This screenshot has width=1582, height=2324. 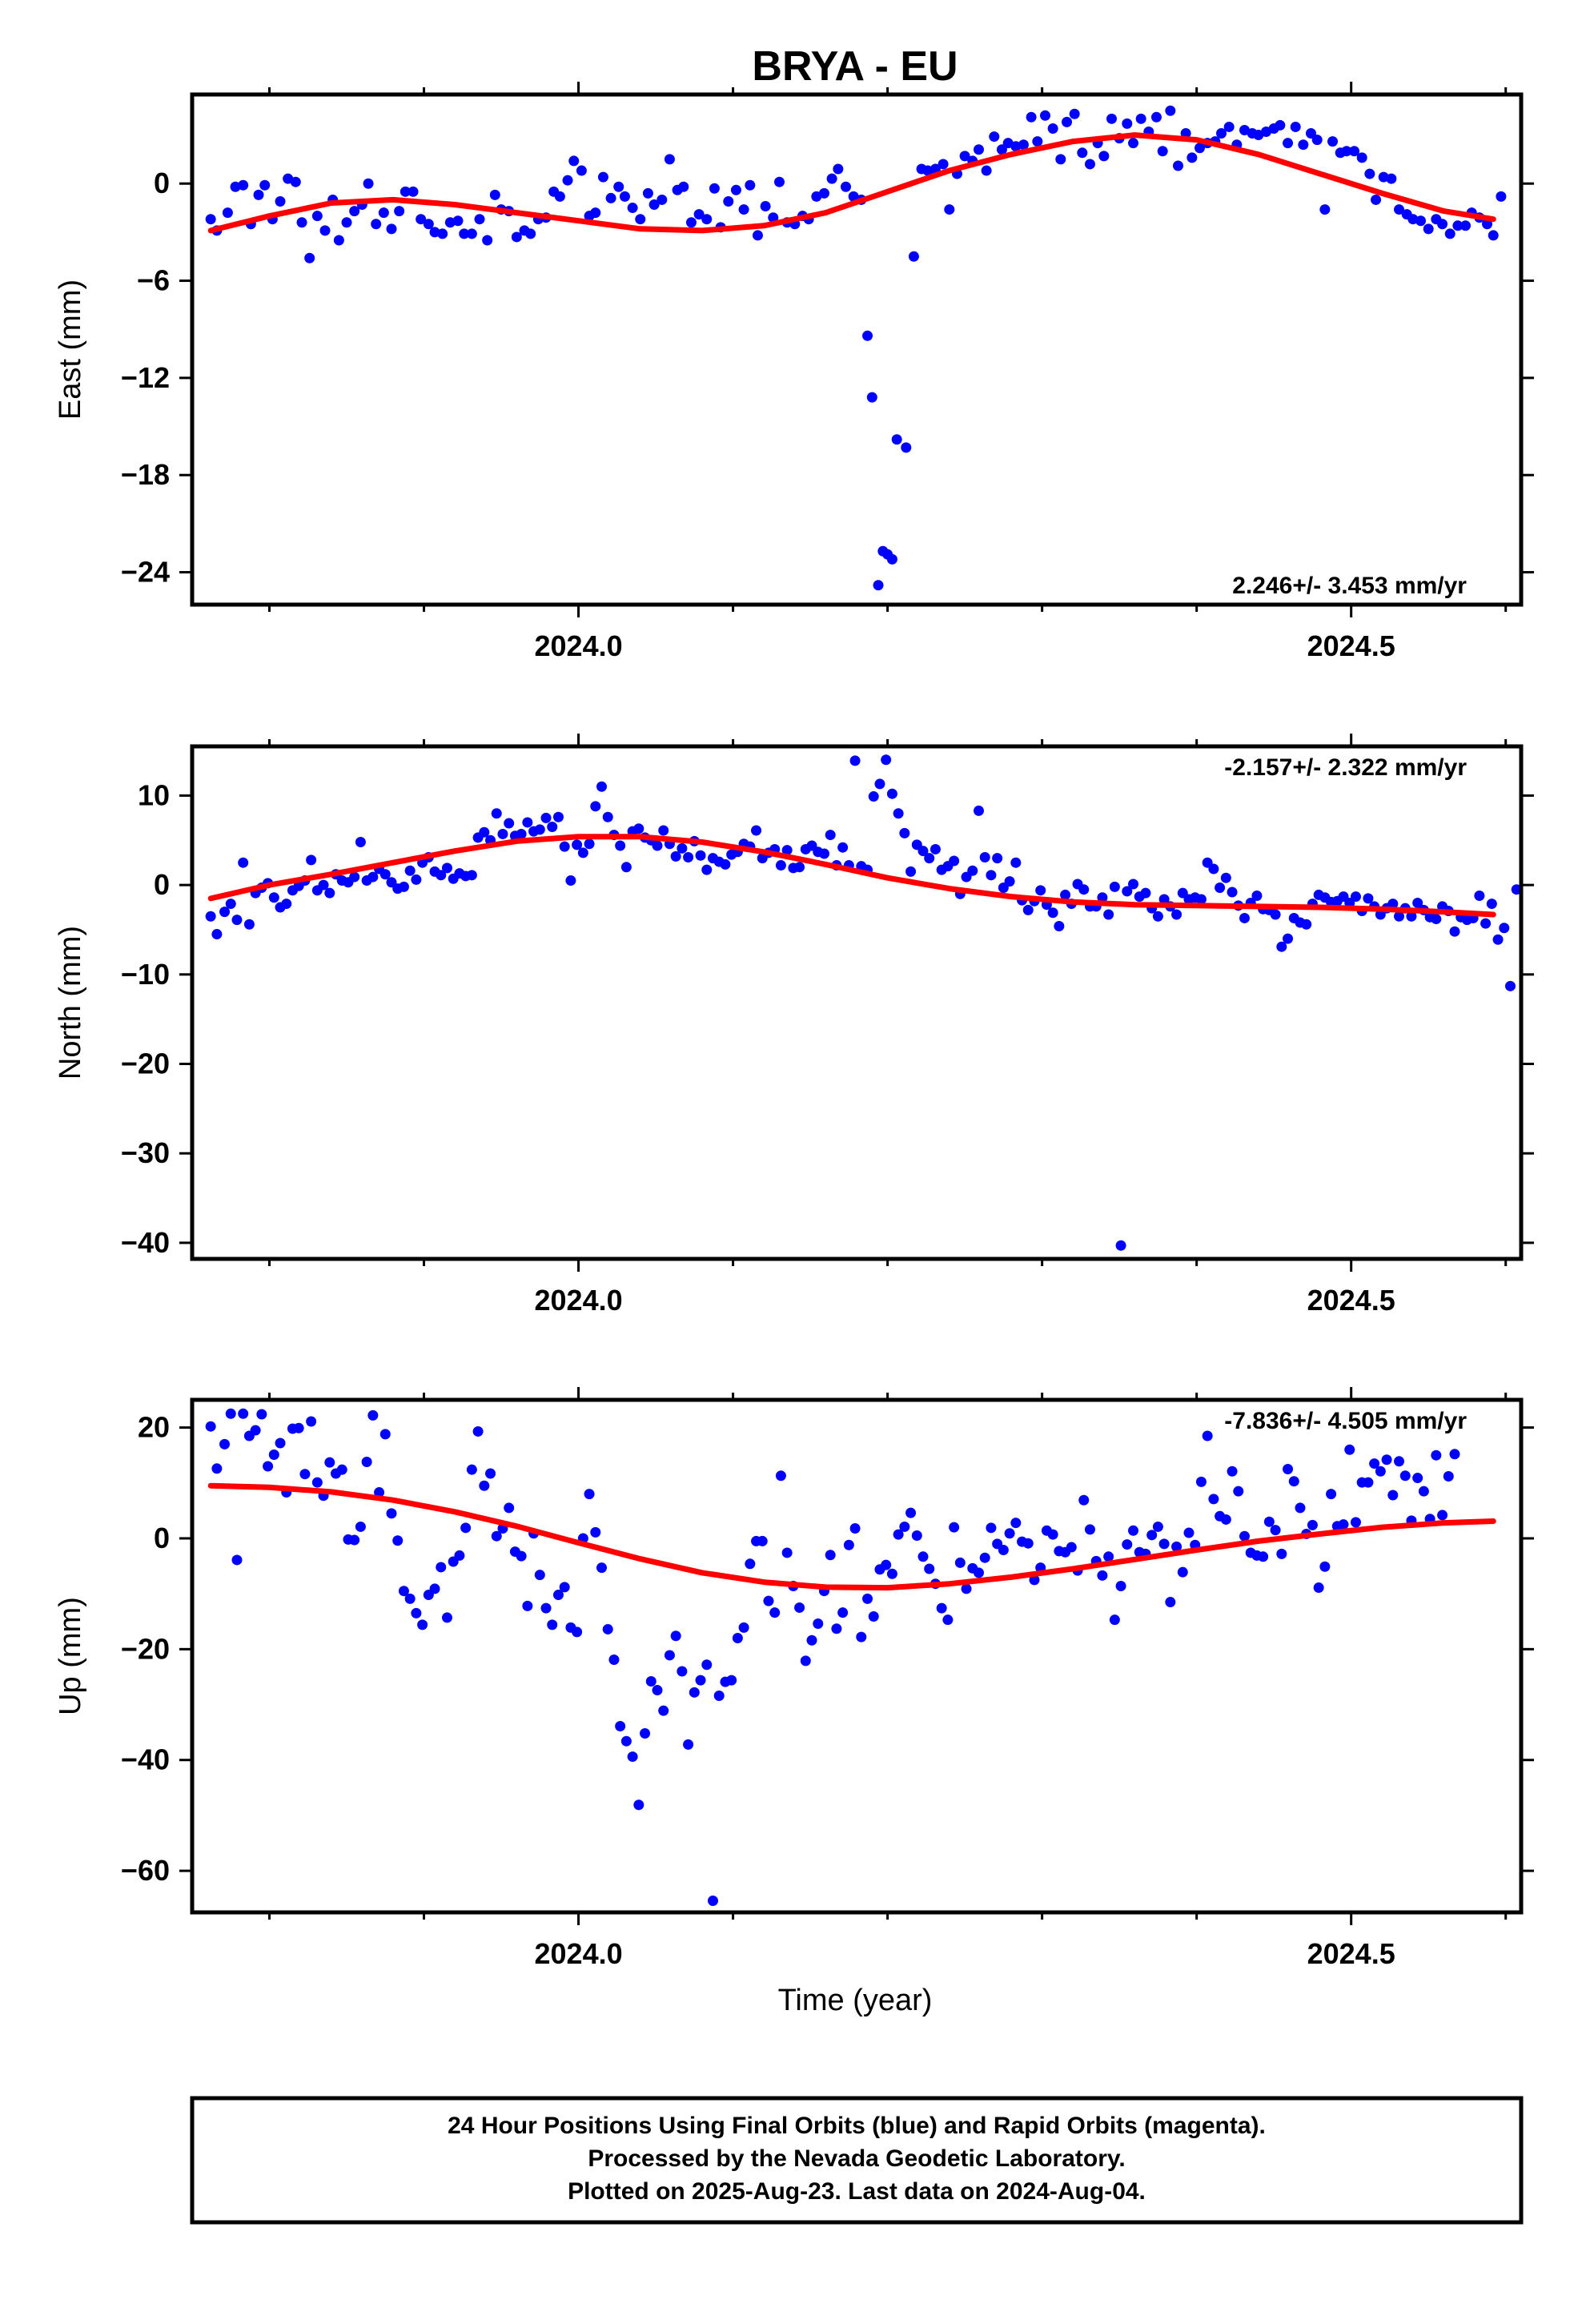 What do you see at coordinates (145, 377) in the screenshot?
I see `y-tick-label: −12` at bounding box center [145, 377].